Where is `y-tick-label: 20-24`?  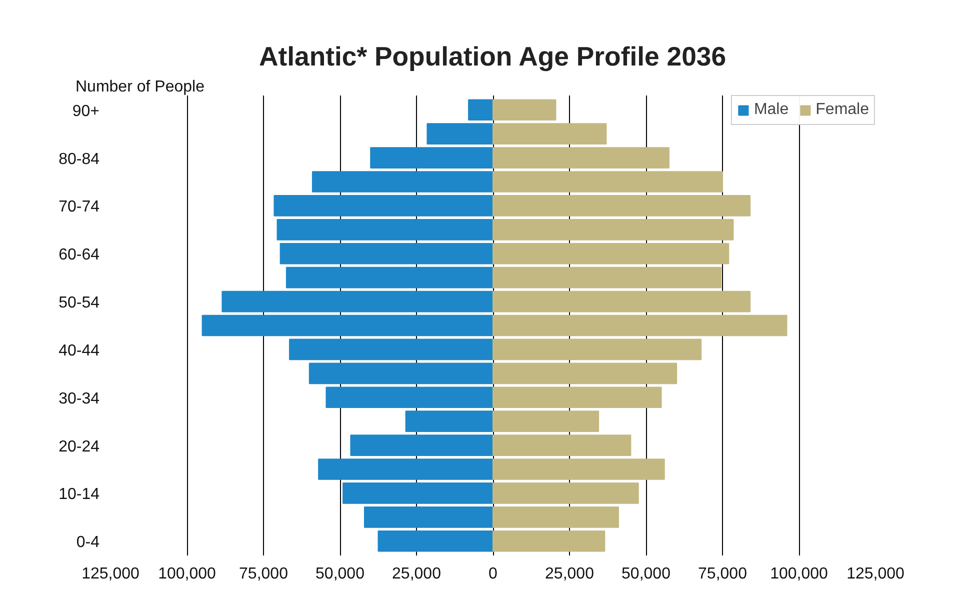 y-tick-label: 20-24 is located at coordinates (79, 447).